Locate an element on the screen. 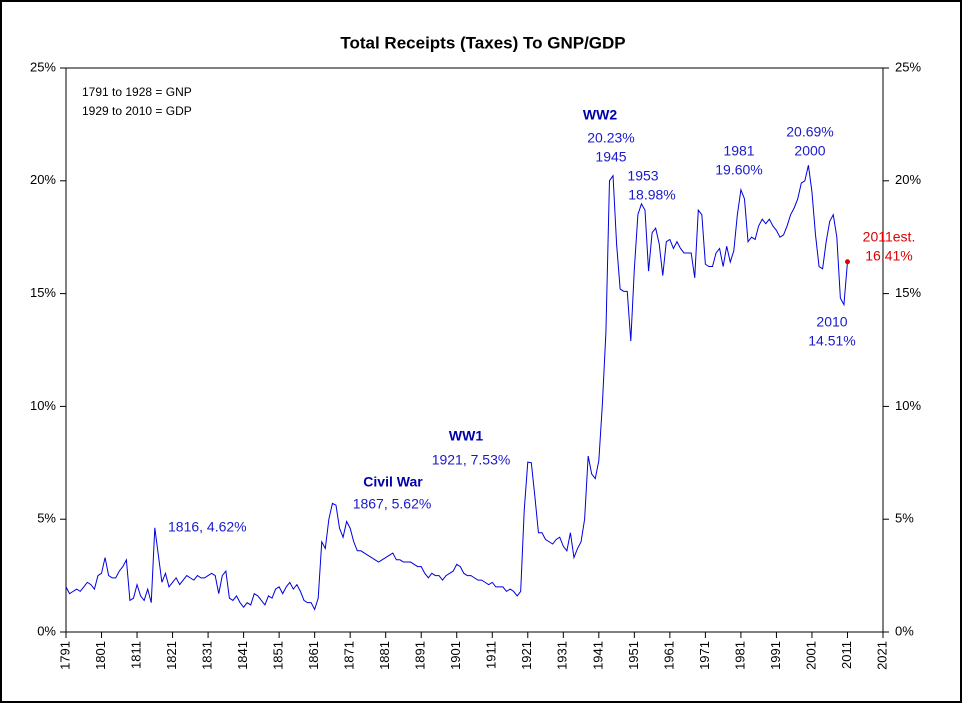  annotation: 2011est. is located at coordinates (889, 237).